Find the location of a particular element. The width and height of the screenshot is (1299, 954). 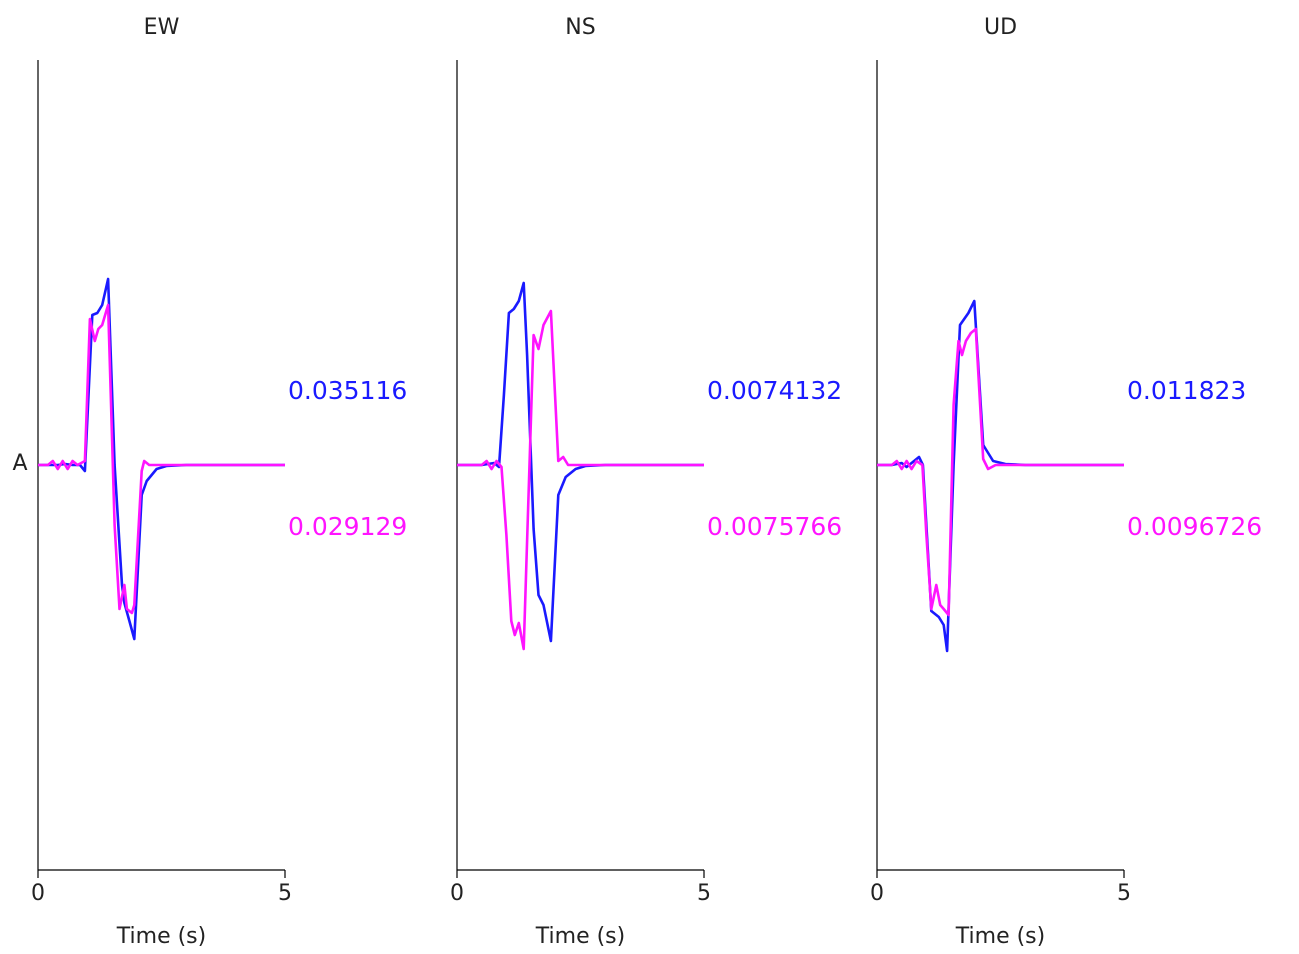

peak-value-label: 0.0096726 is located at coordinates (1194, 526).